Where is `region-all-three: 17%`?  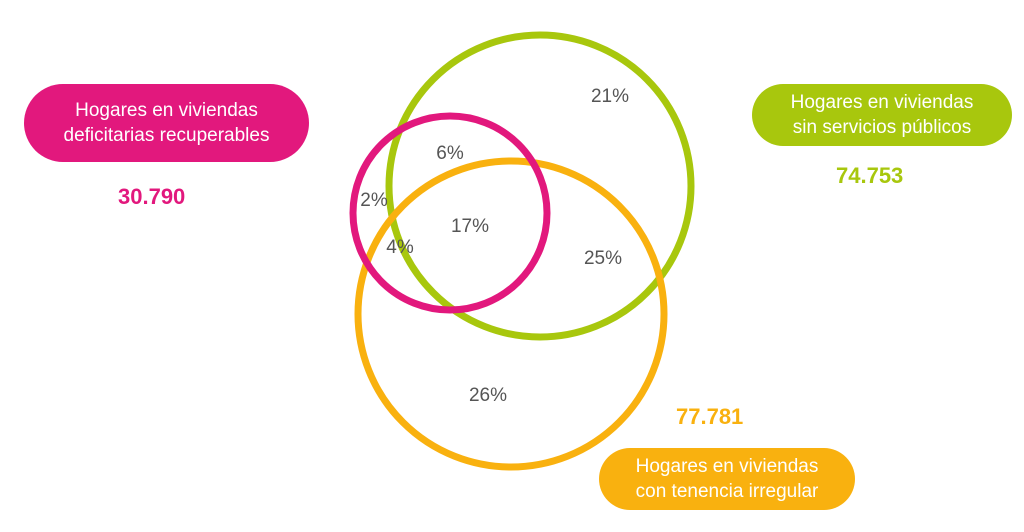 region-all-three: 17% is located at coordinates (470, 226).